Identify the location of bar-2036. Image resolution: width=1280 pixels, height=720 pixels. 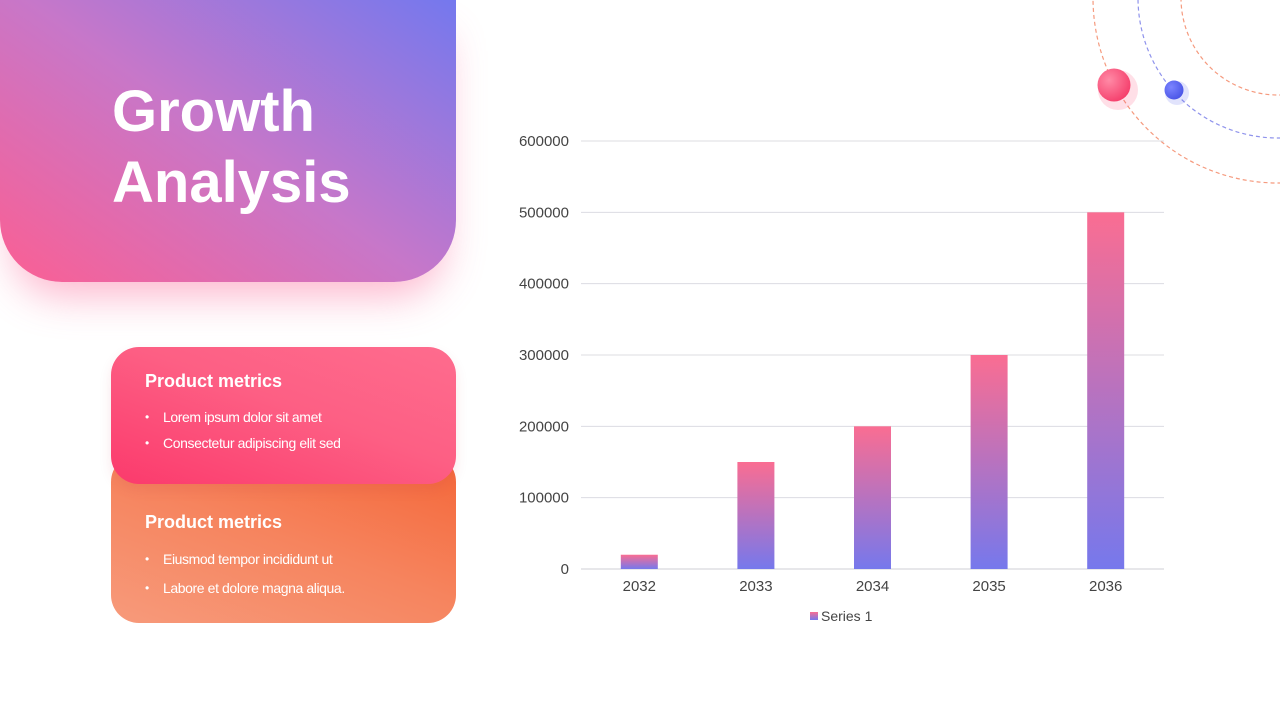
(1106, 391).